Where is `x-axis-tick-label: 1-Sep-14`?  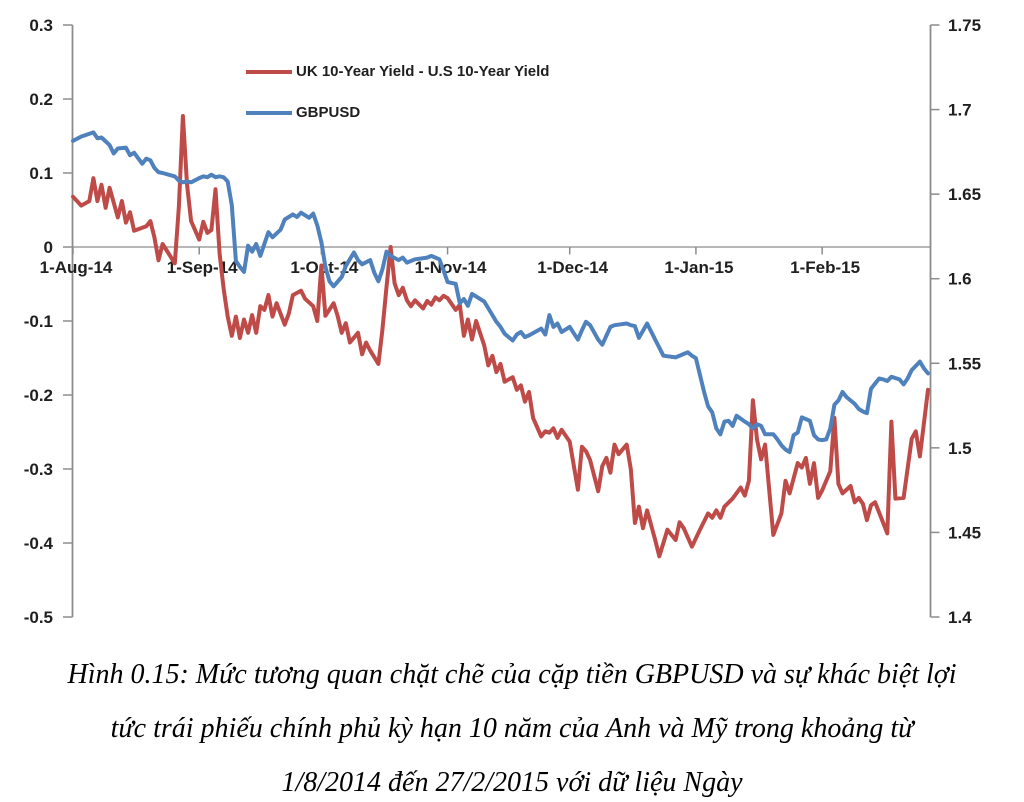
x-axis-tick-label: 1-Sep-14 is located at coordinates (202, 267).